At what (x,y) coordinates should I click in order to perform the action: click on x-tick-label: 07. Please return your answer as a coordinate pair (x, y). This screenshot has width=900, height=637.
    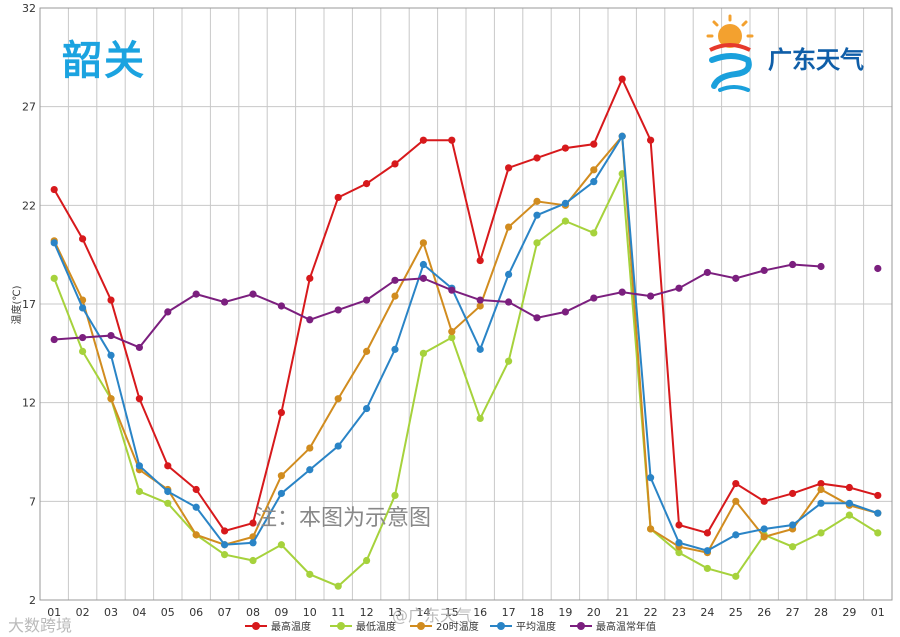
    Looking at the image, I should click on (225, 612).